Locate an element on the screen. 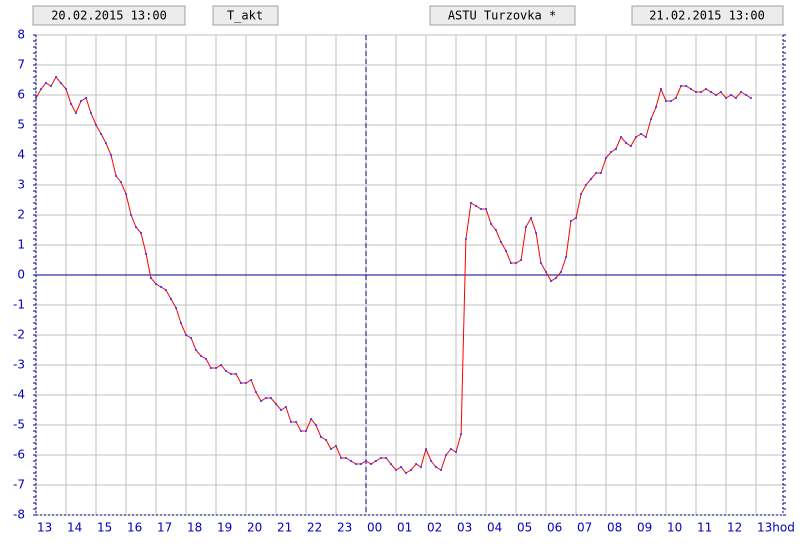 The width and height of the screenshot is (810, 548). x-tick-label: 05 is located at coordinates (524, 528).